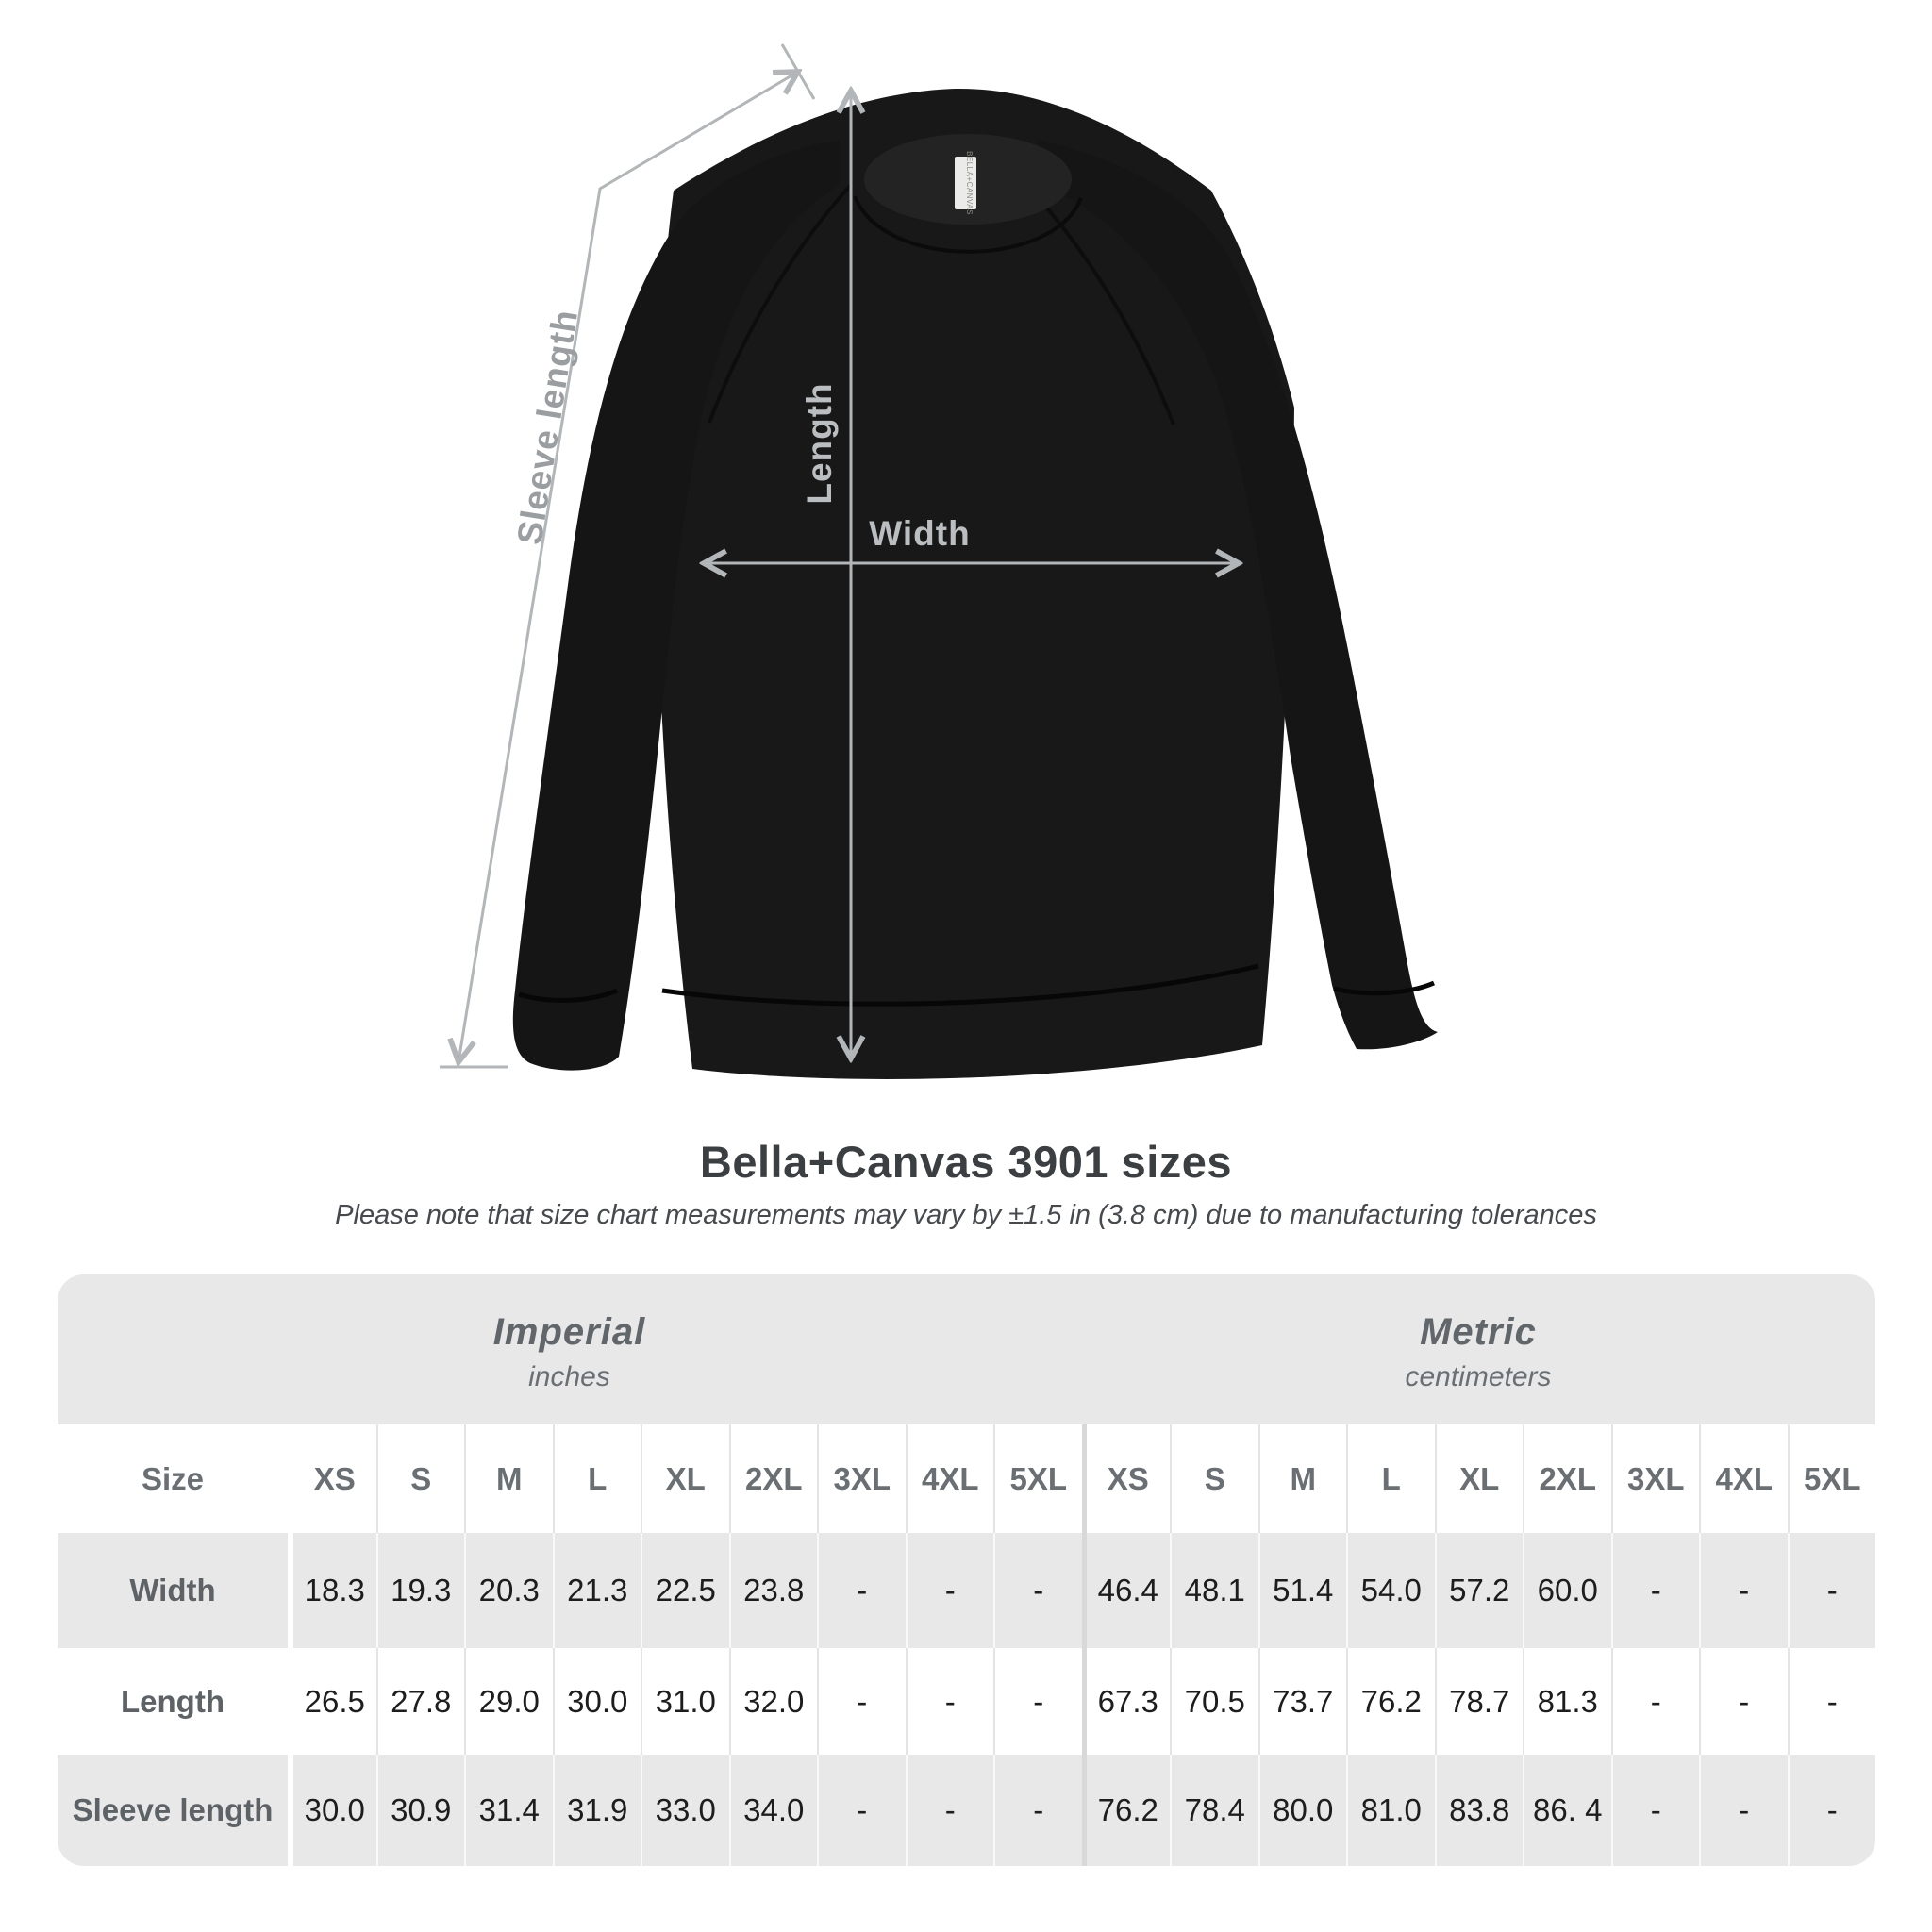 The height and width of the screenshot is (1932, 1932). Describe the element at coordinates (1478, 1591) in the screenshot. I see `measurement-cell-metric: 57.2` at that location.